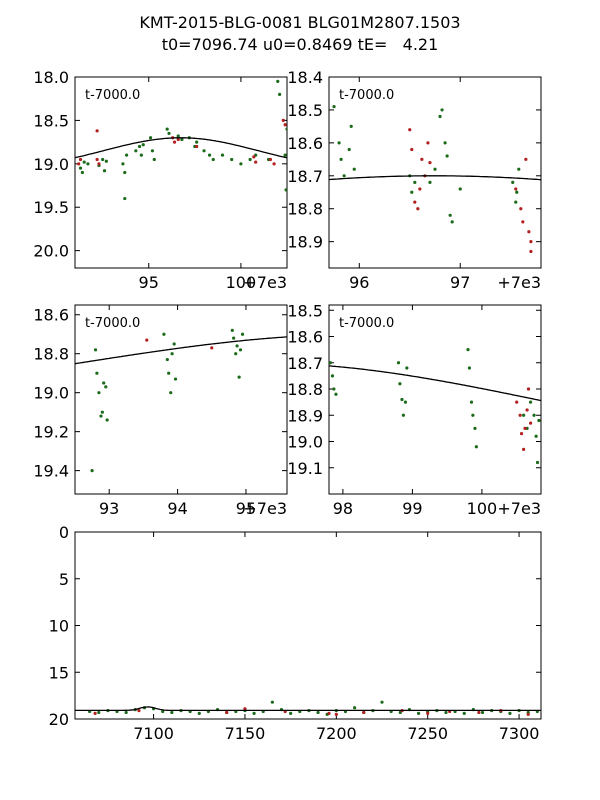 The height and width of the screenshot is (800, 600). What do you see at coordinates (51, 471) in the screenshot?
I see `y-tick-label: 19.4` at bounding box center [51, 471].